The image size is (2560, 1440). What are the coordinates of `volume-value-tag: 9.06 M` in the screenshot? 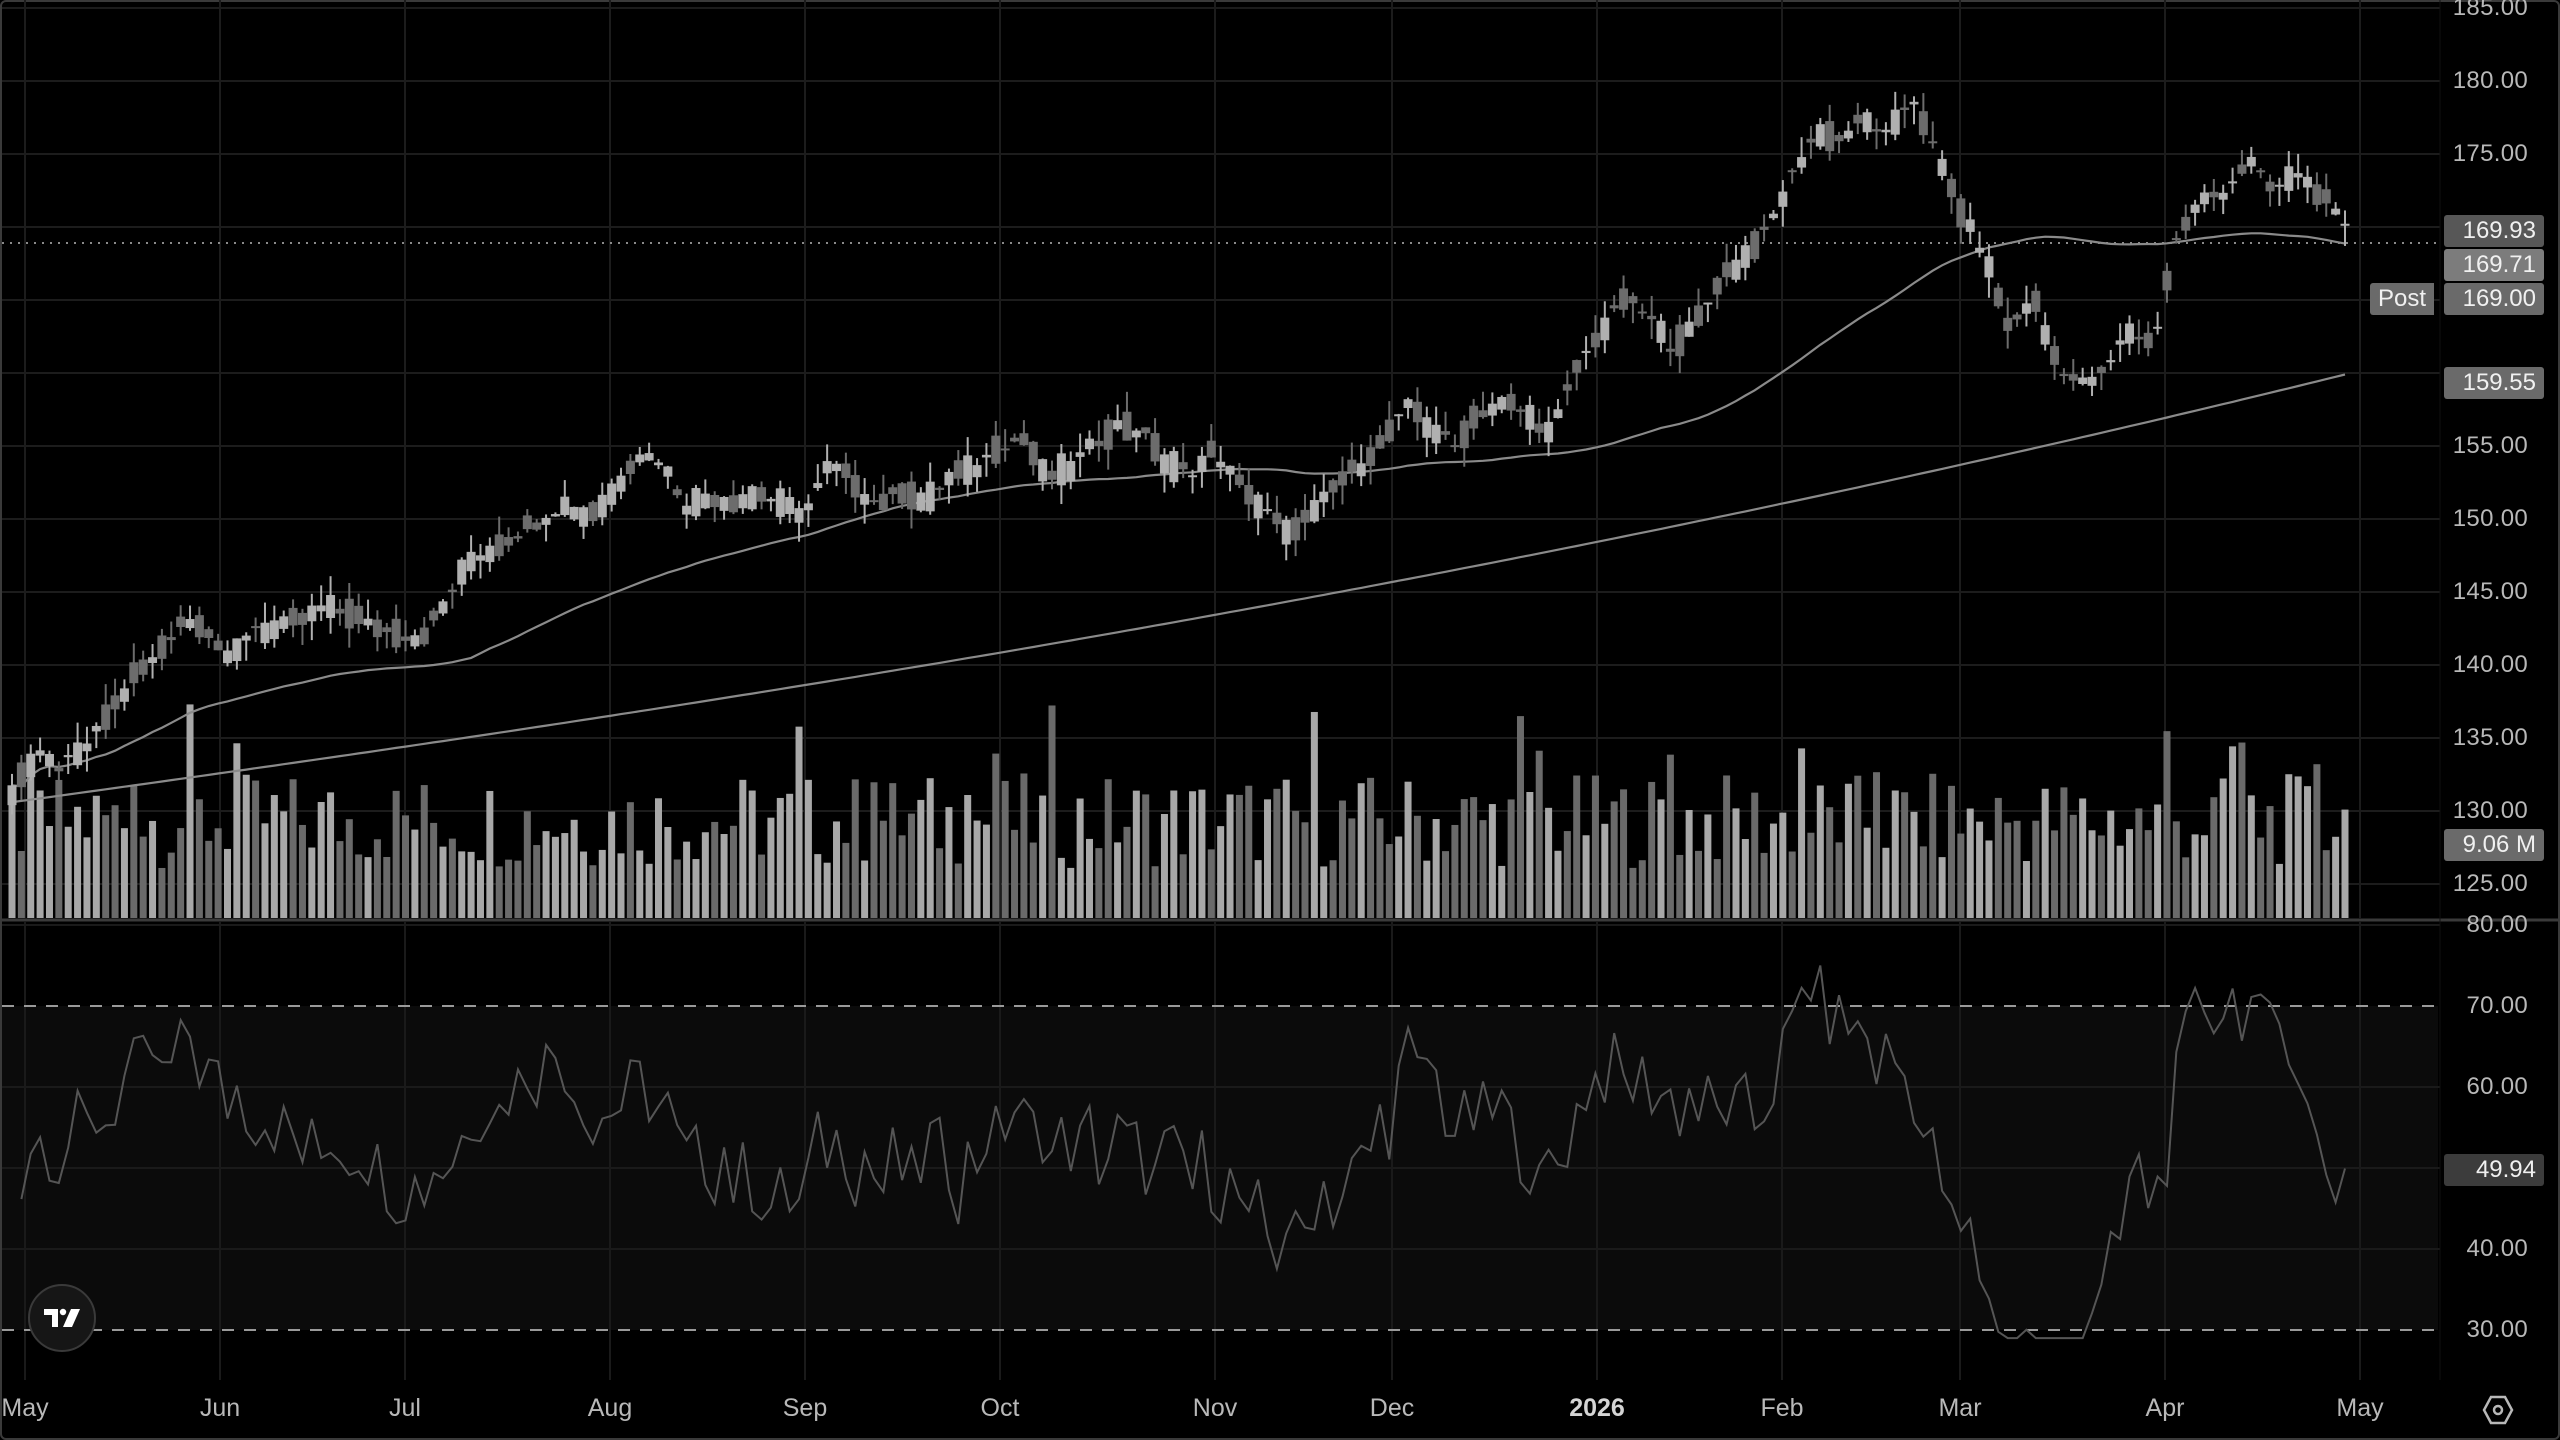 It's located at (2494, 845).